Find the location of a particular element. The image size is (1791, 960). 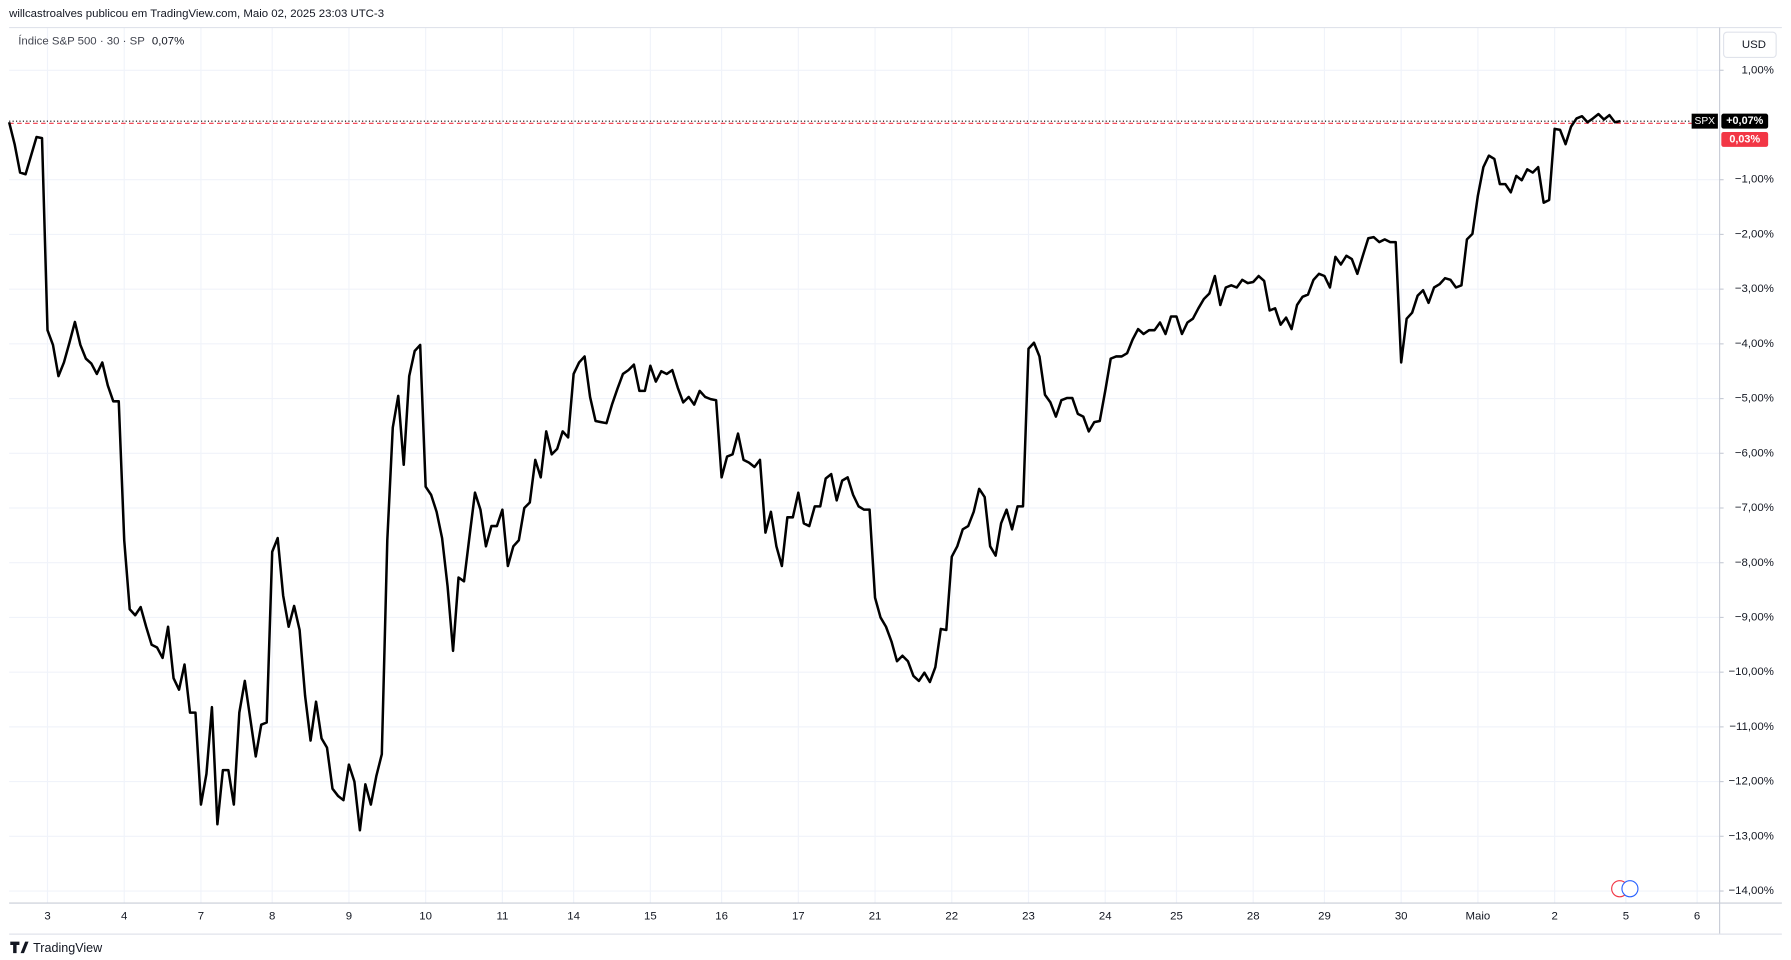

series-name-box is located at coordinates (1704, 121).